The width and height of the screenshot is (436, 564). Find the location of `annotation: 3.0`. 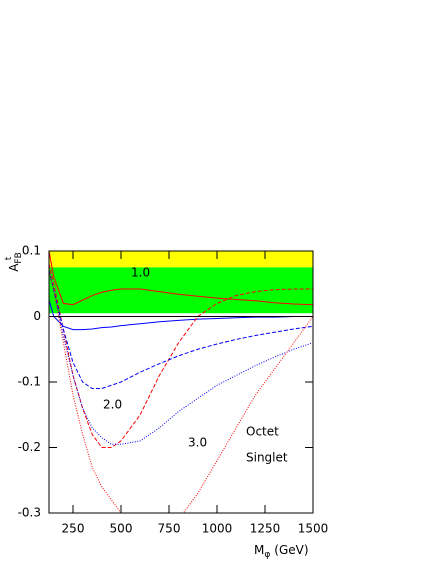

annotation: 3.0 is located at coordinates (197, 443).